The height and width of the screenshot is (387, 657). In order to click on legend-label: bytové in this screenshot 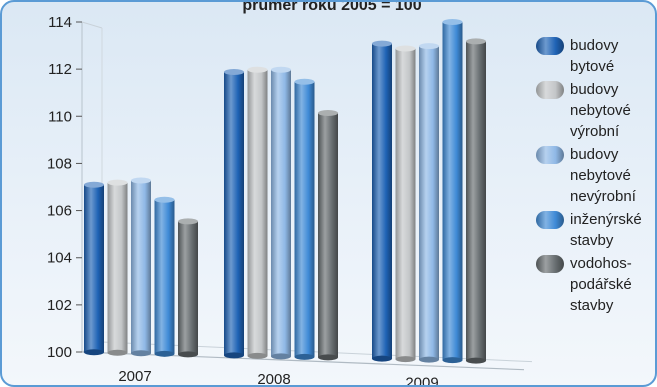, I will do `click(592, 66)`.